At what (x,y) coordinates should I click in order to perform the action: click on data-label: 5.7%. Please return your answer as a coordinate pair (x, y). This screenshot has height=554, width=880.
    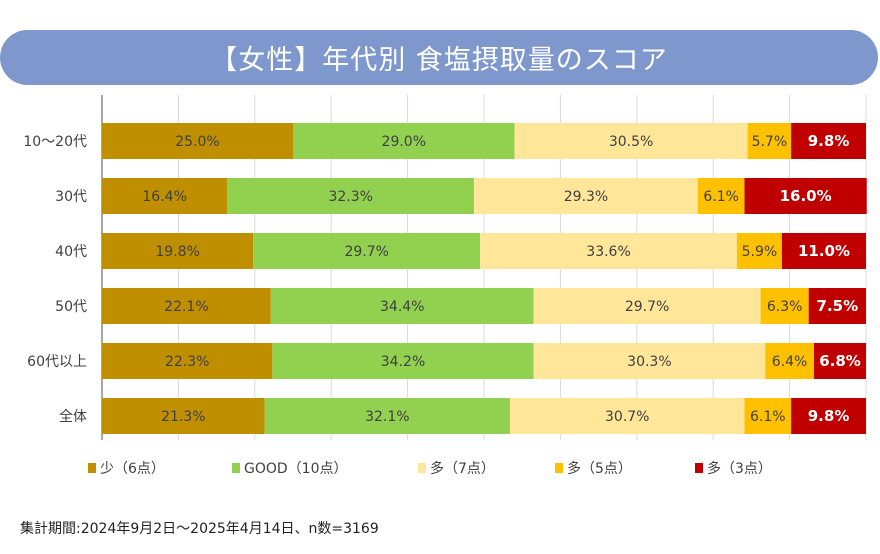
    Looking at the image, I should click on (770, 142).